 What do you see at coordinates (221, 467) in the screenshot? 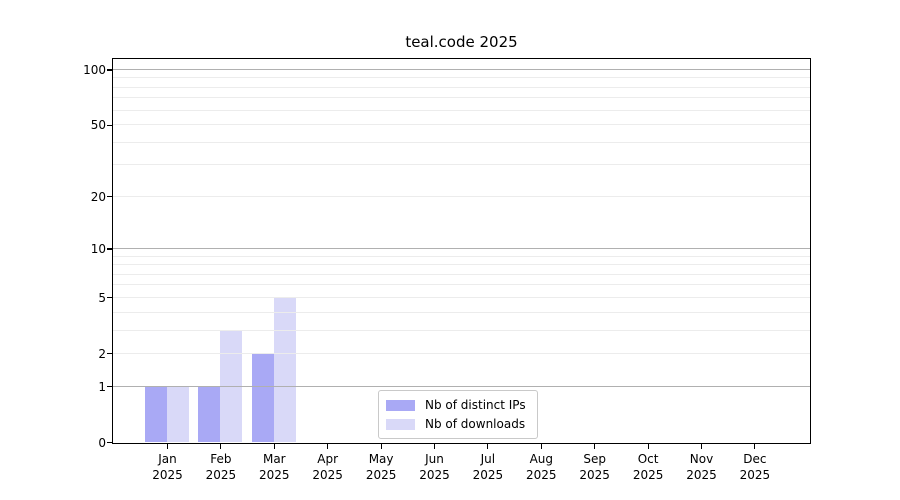
I see `x-tick-label-feb: Feb 2025` at bounding box center [221, 467].